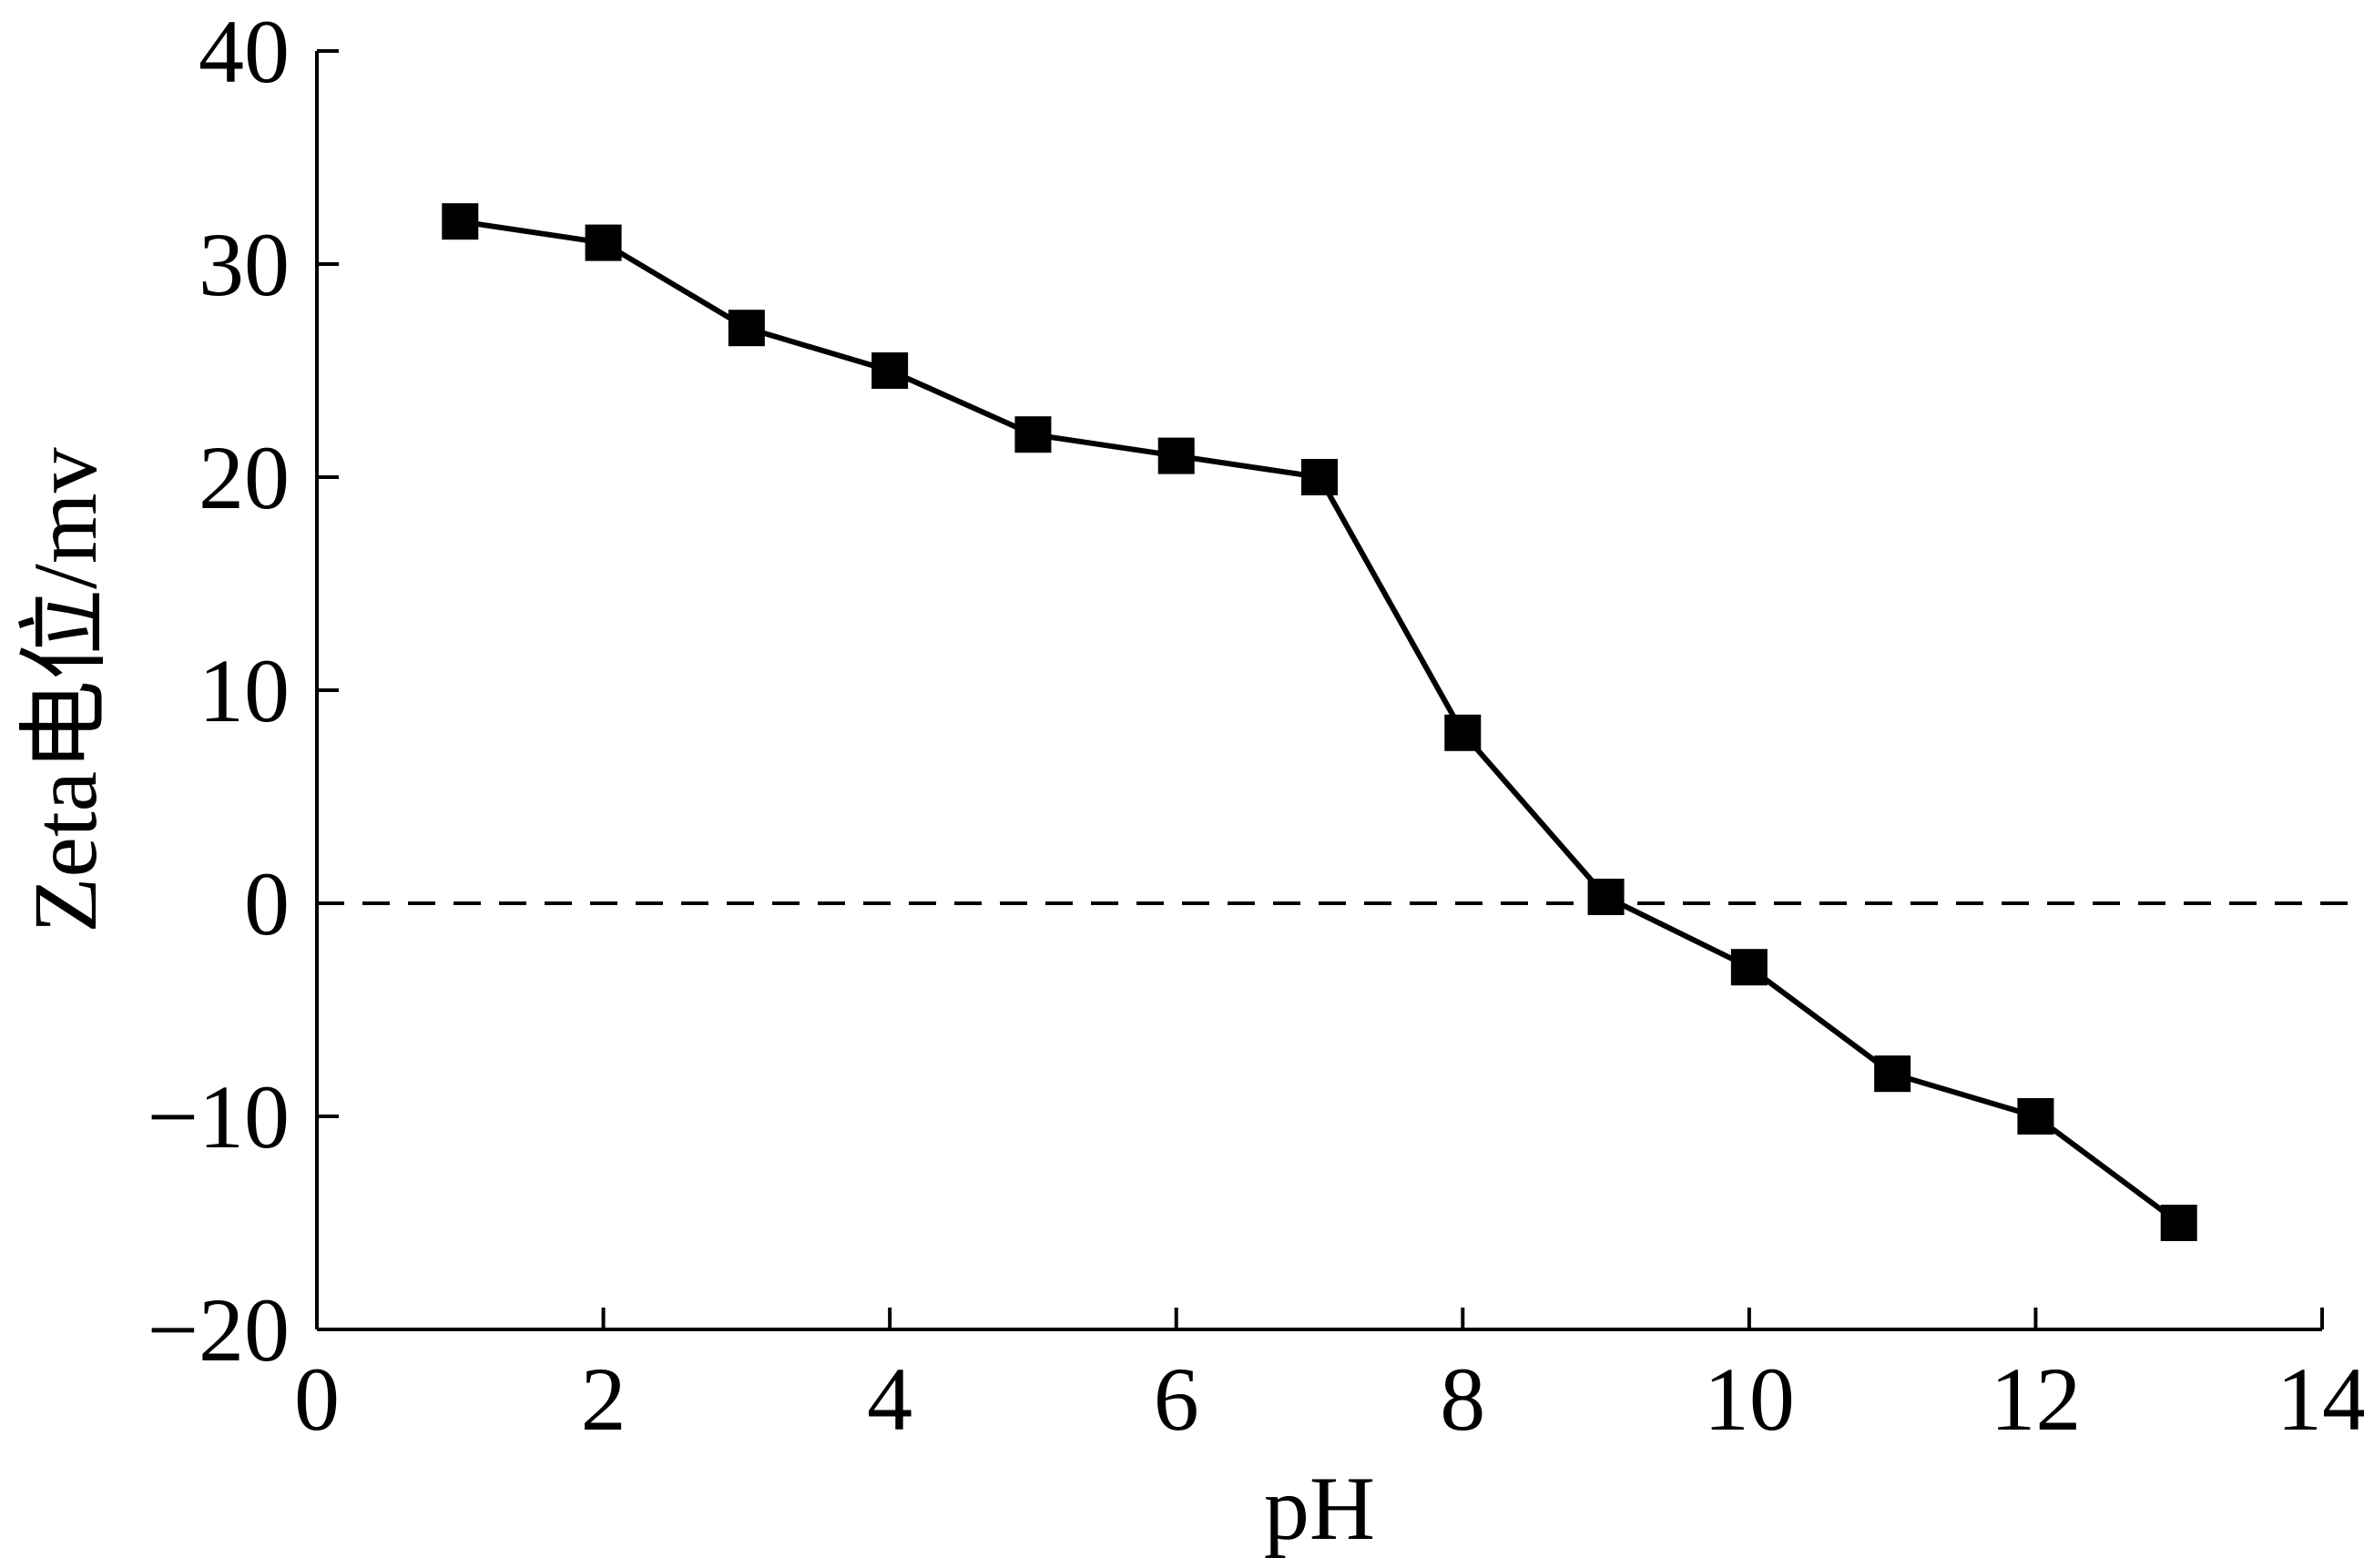 The height and width of the screenshot is (1568, 2364). I want to click on x-tick-label: 8, so click(1462, 1399).